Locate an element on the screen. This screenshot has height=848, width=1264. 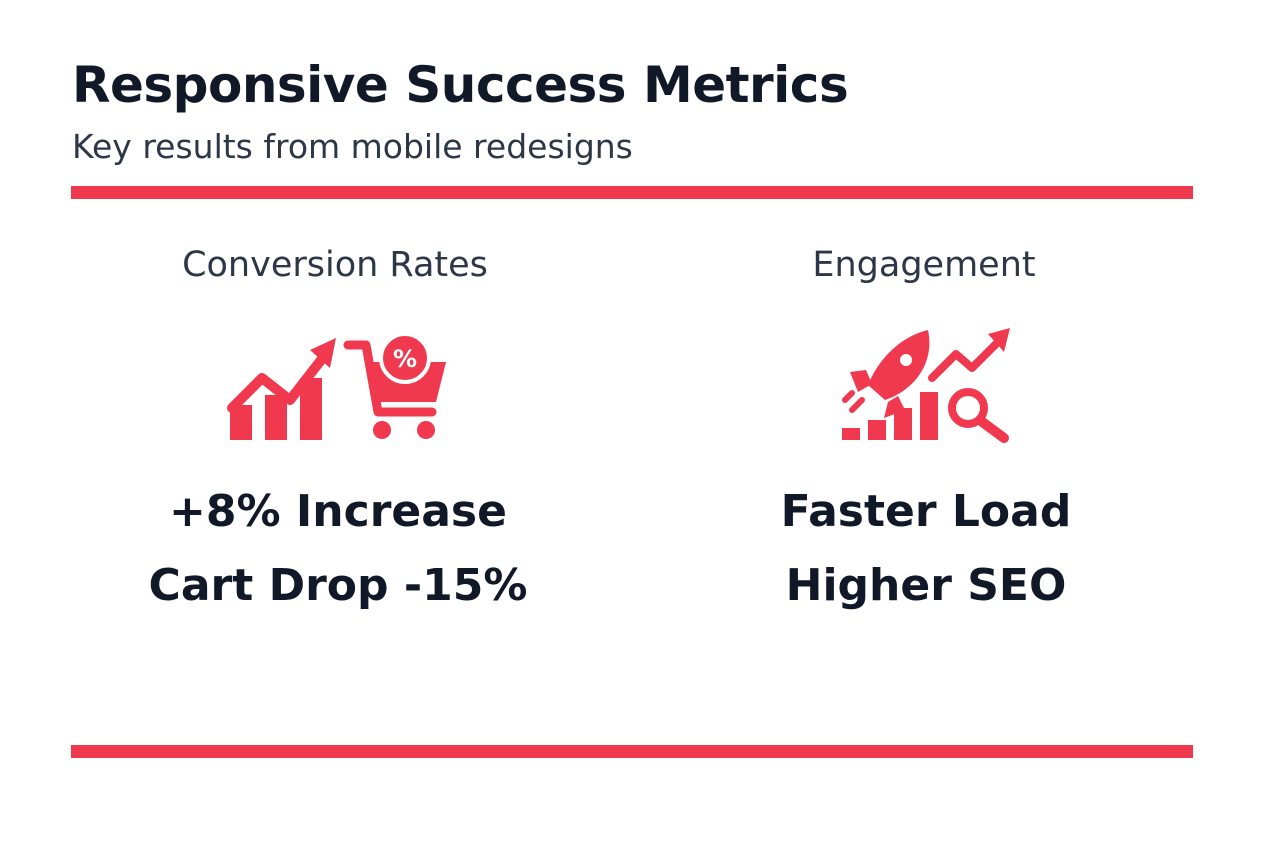
metric-line: +8% Increase is located at coordinates (338, 511).